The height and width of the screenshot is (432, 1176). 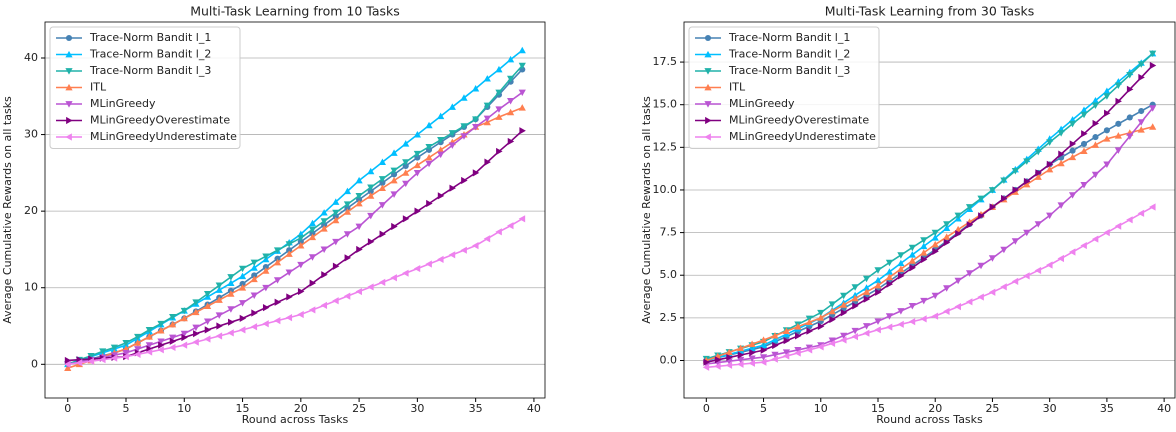 What do you see at coordinates (669, 232) in the screenshot?
I see `y-tick-label: 7.5` at bounding box center [669, 232].